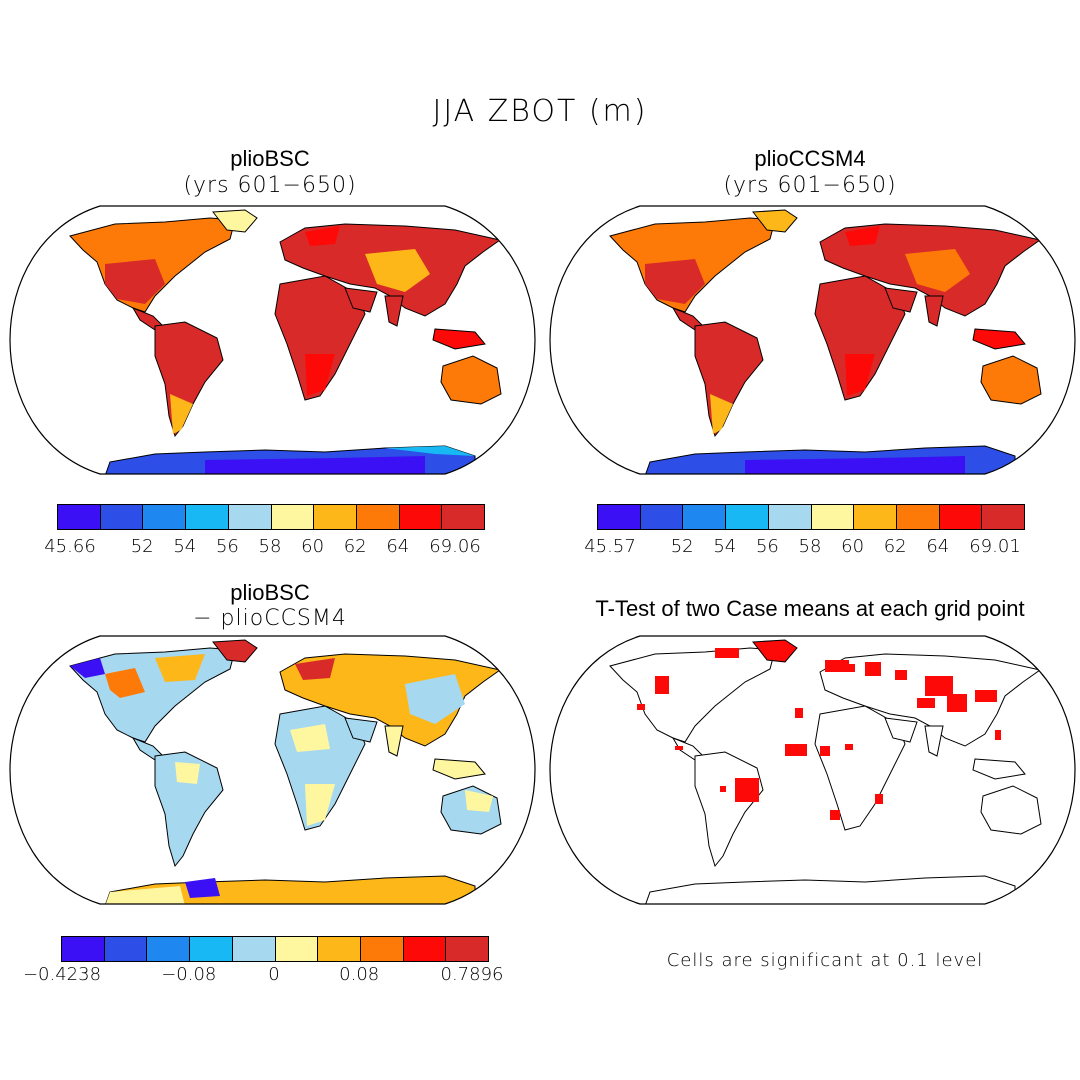  Describe the element at coordinates (810, 158) in the screenshot. I see `panel2-title: plioCCSM4` at that location.